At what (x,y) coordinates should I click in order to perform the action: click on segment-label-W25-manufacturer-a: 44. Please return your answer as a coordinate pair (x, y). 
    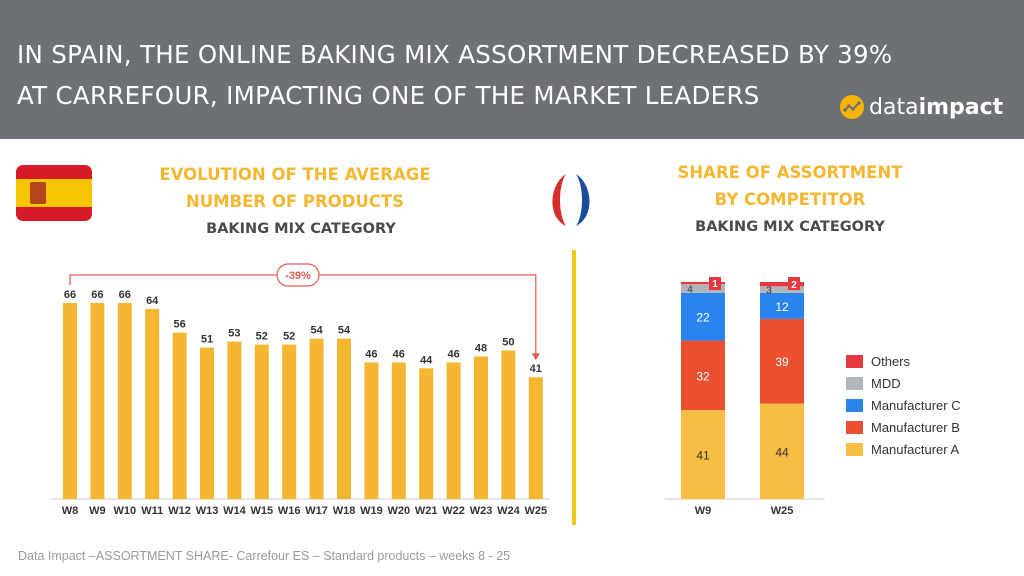
    Looking at the image, I should click on (782, 452).